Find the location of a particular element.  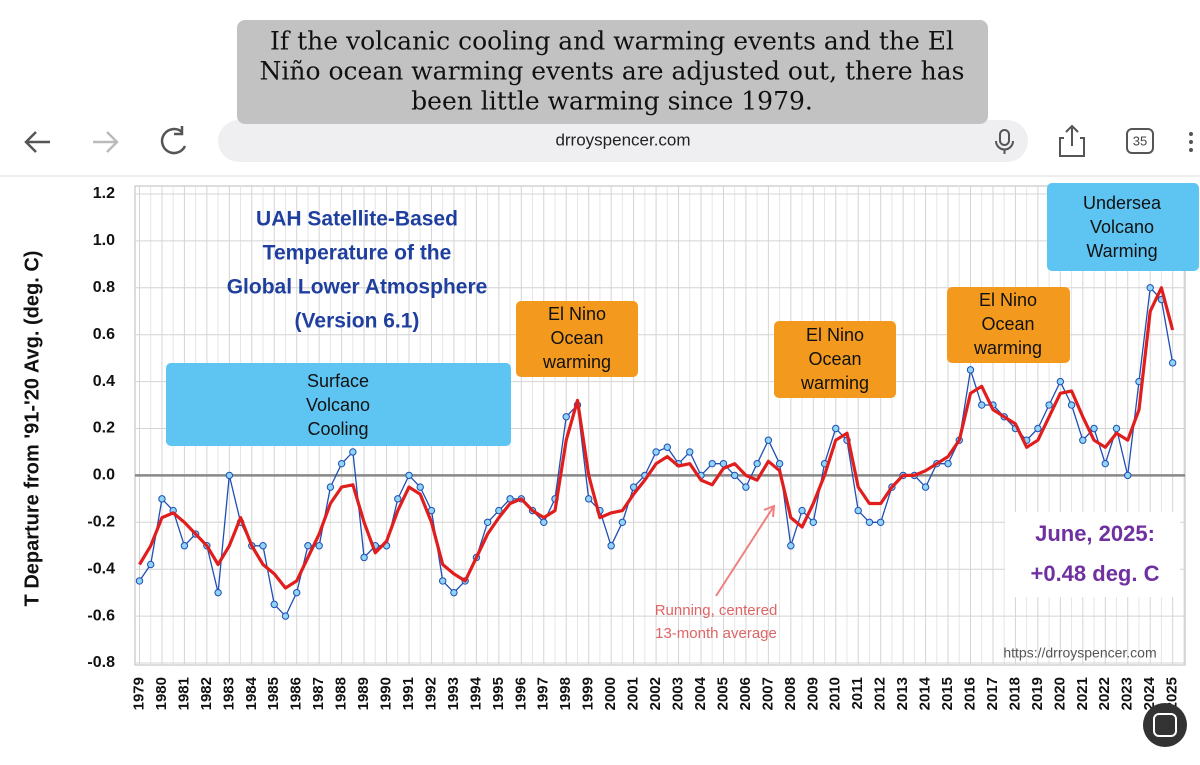

x-tick-label: 2006 is located at coordinates (745, 693).